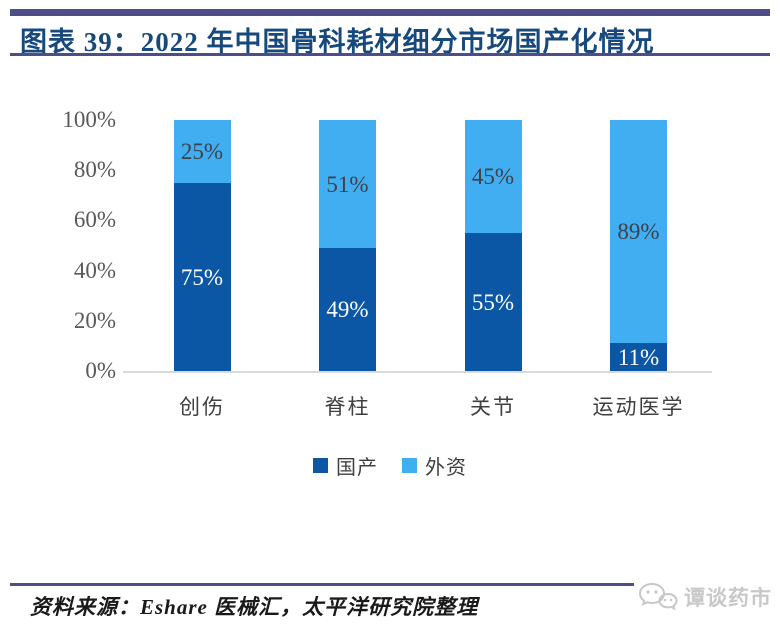  What do you see at coordinates (89, 119) in the screenshot?
I see `y-axis-tick-label: 100%` at bounding box center [89, 119].